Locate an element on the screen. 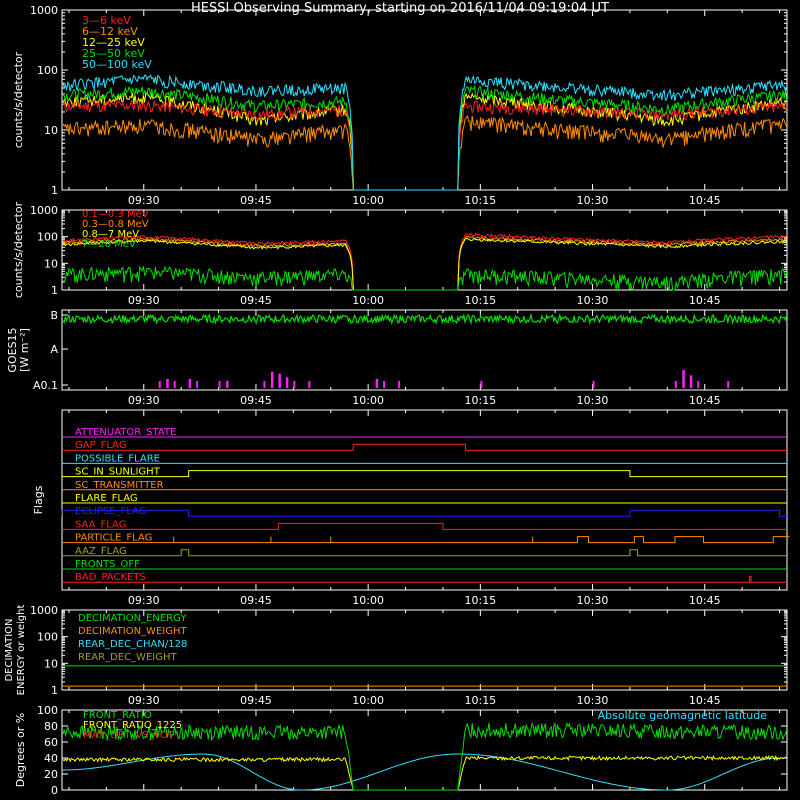 Image resolution: width=800 pixels, height=800 pixels. y-tick-label: 80 is located at coordinates (51, 726).